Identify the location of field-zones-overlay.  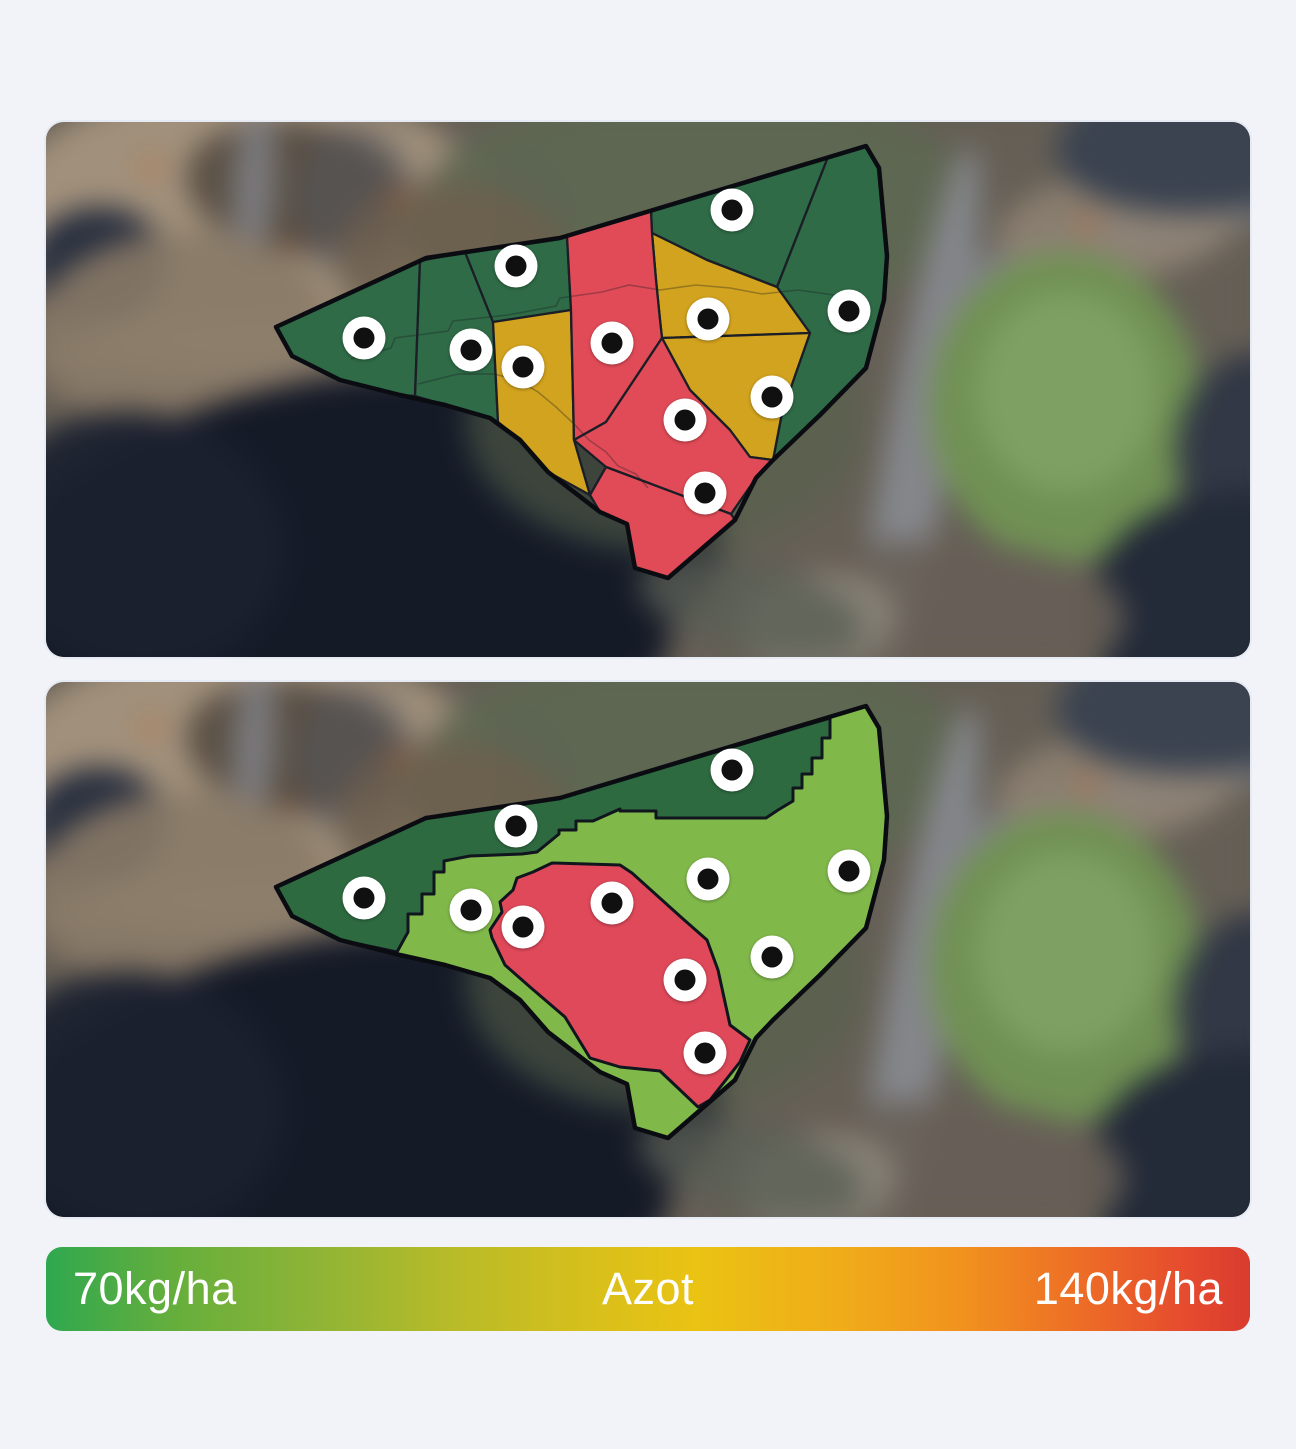
(581, 362).